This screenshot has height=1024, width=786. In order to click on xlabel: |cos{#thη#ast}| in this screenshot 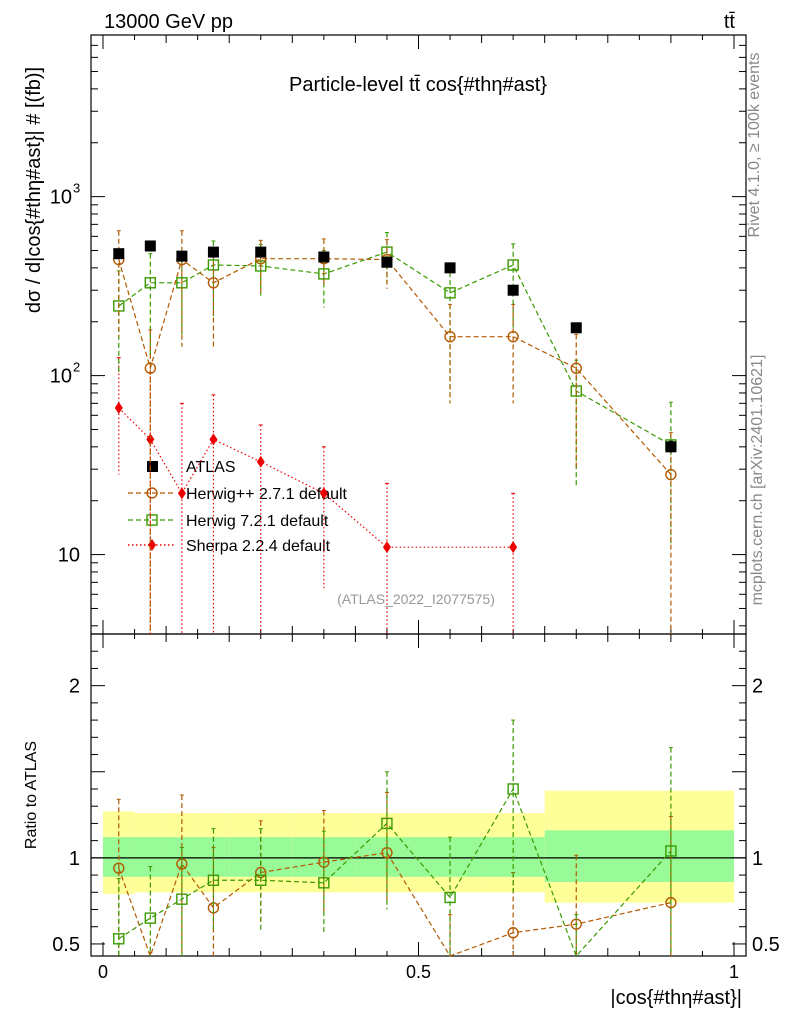, I will do `click(676, 998)`.